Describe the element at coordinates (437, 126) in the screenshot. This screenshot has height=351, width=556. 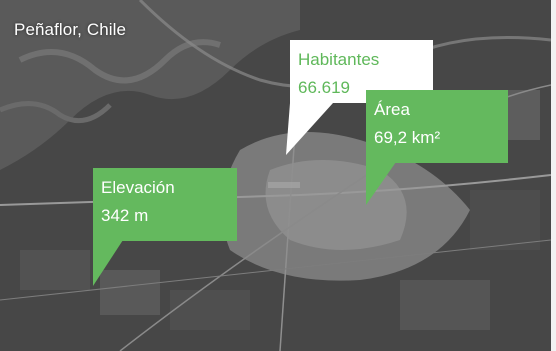
I see `area-callout: Área 69,2 km²` at that location.